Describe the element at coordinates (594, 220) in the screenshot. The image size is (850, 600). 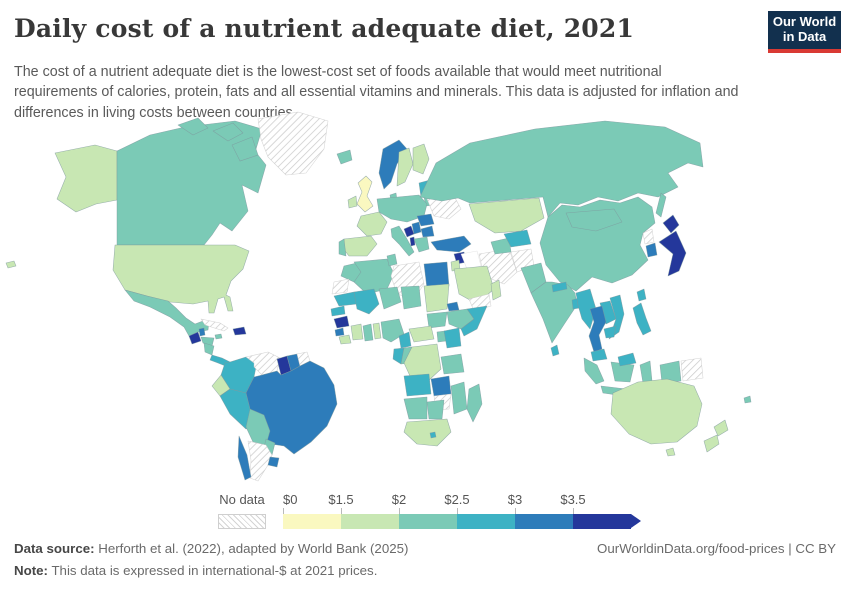
I see `country-mongolia` at that location.